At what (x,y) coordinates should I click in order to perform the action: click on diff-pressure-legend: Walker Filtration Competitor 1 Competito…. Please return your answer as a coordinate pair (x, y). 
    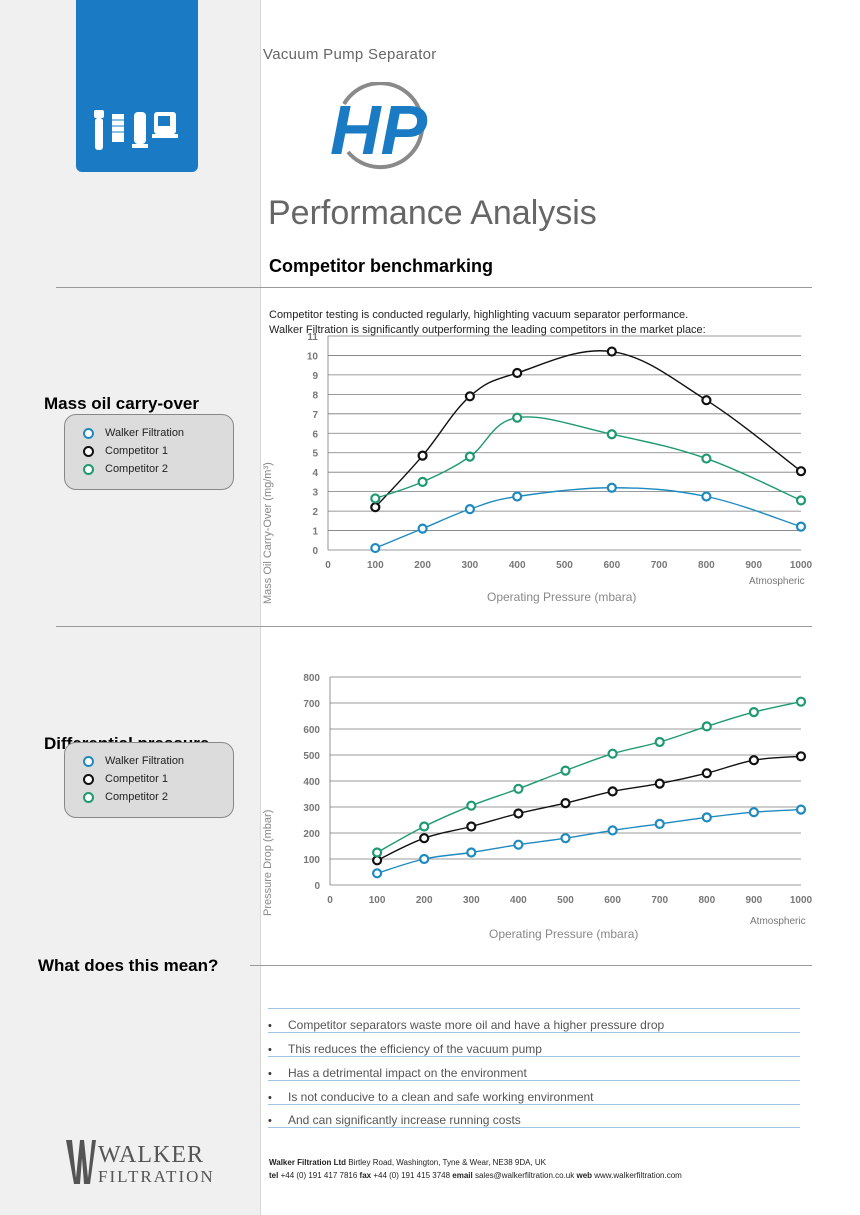
    Looking at the image, I should click on (149, 780).